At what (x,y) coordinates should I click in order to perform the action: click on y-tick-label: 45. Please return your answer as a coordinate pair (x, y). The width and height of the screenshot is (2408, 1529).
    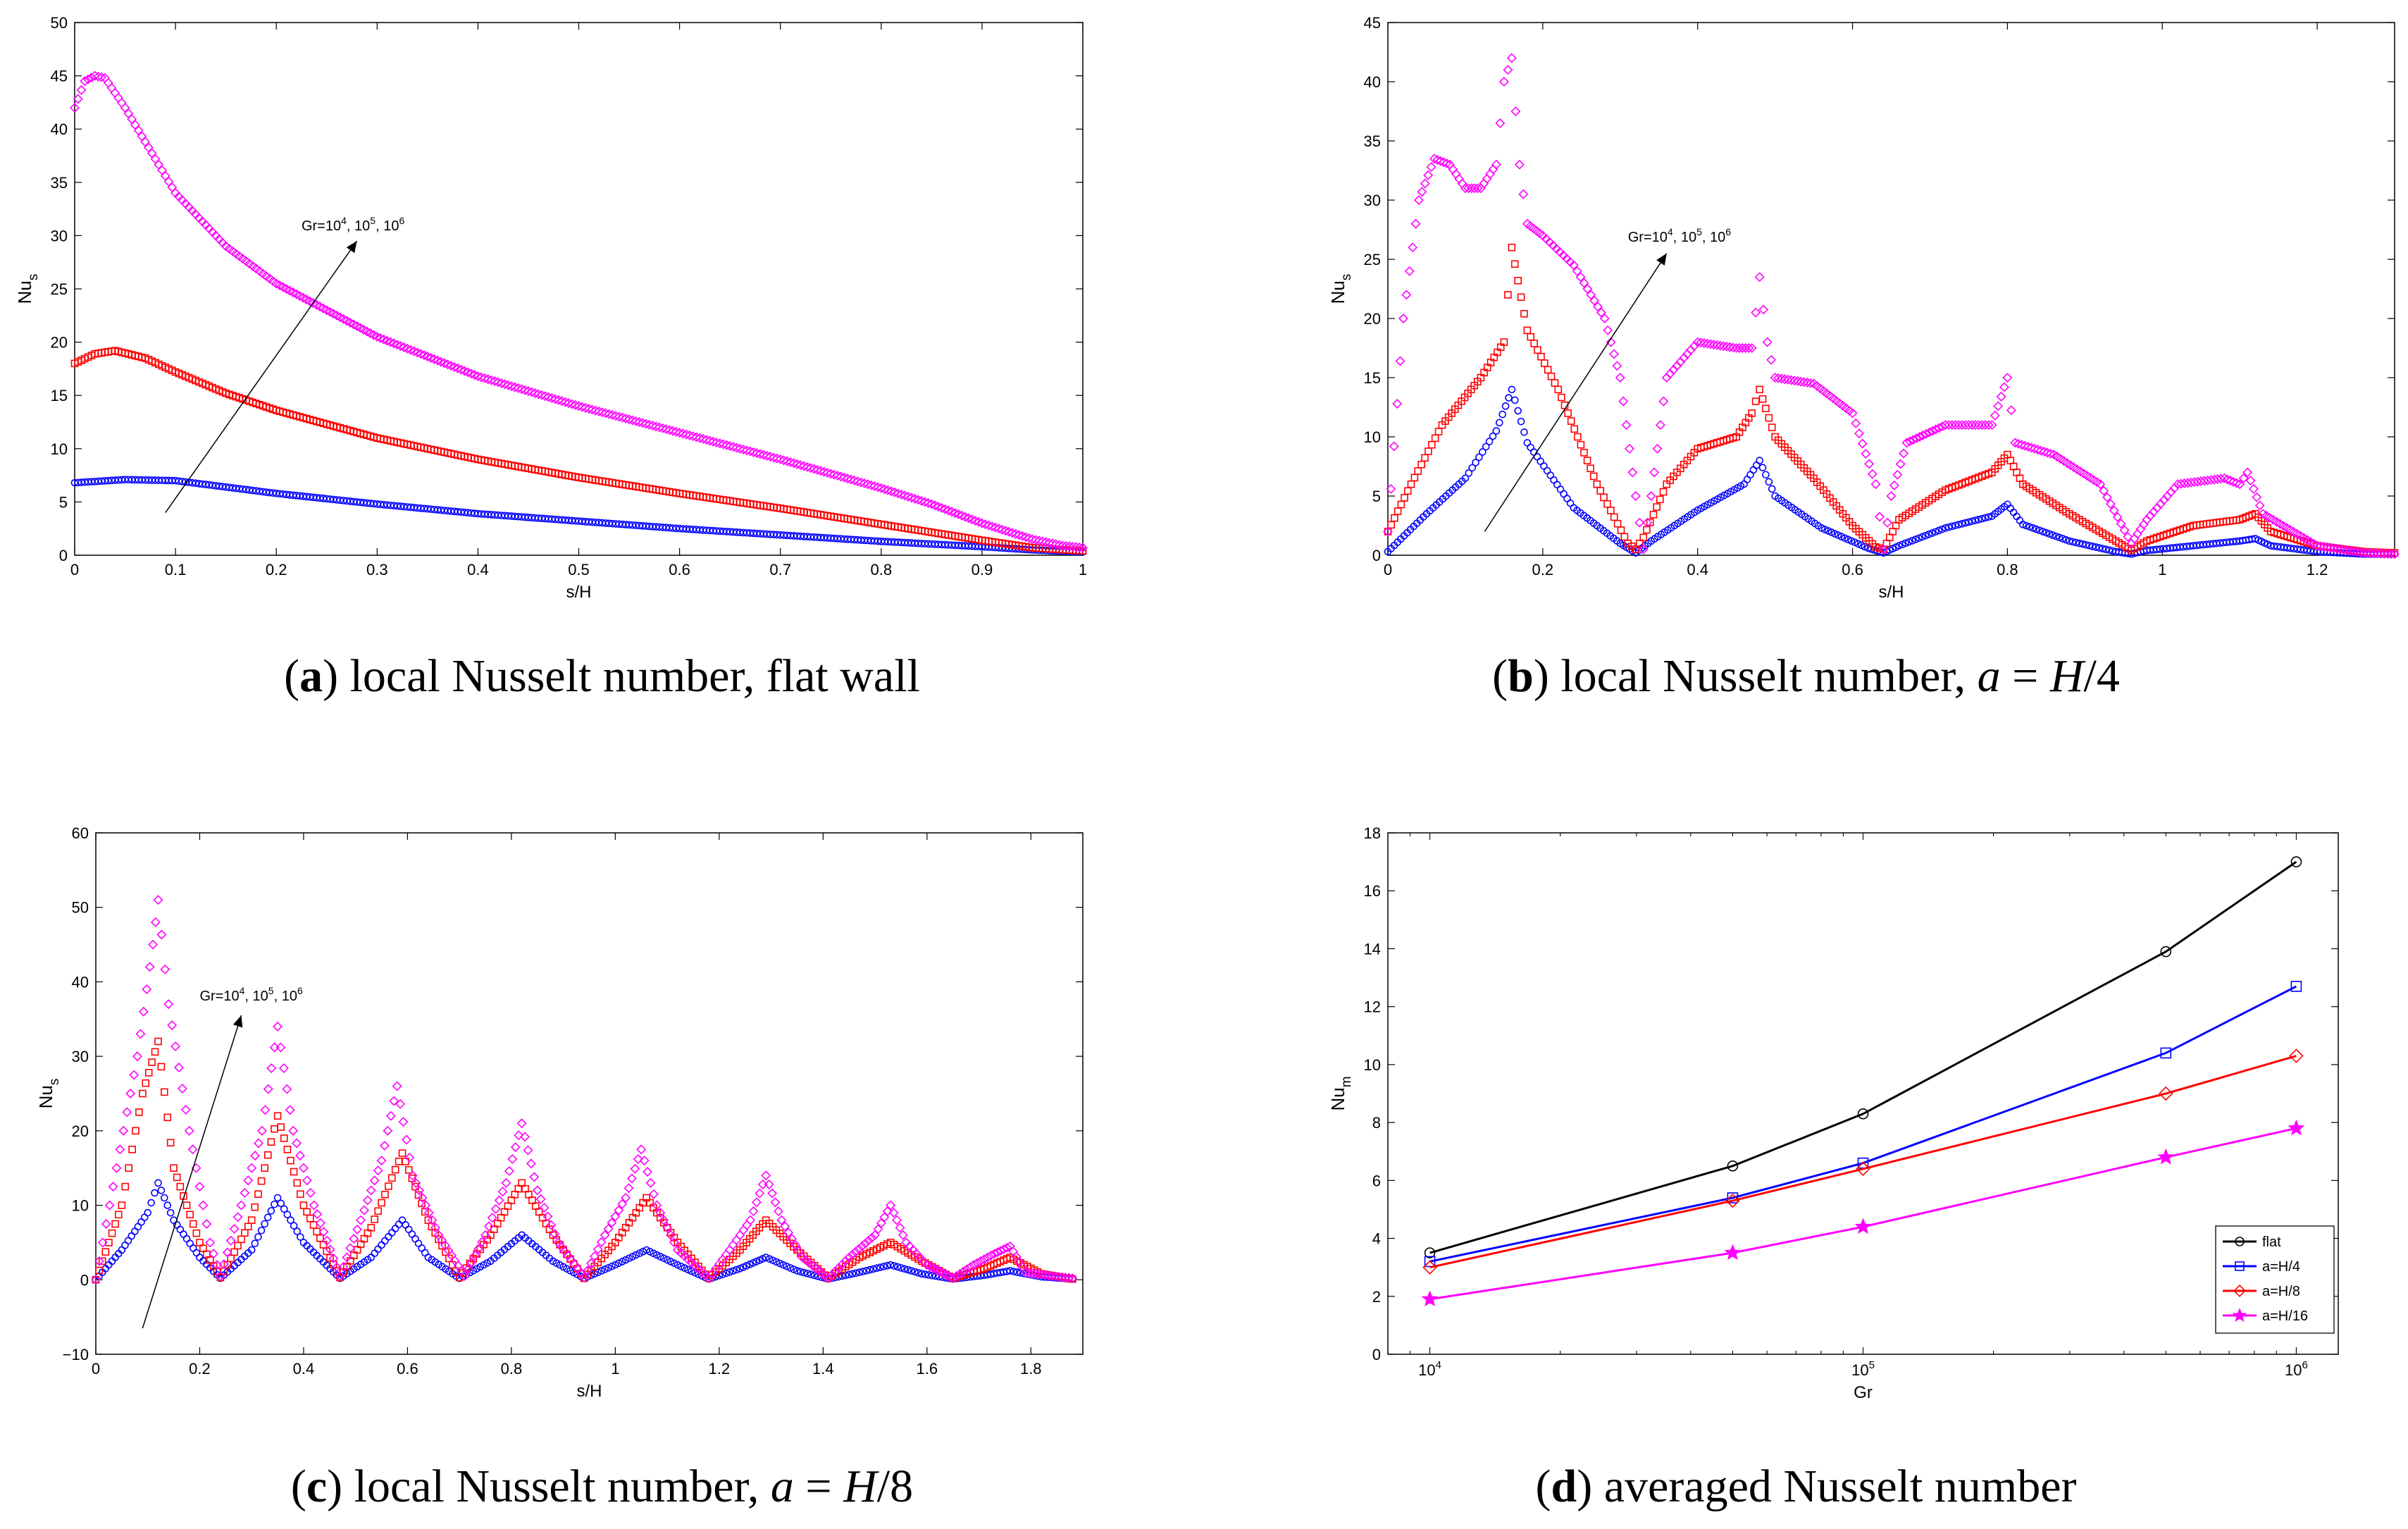
    Looking at the image, I should click on (60, 76).